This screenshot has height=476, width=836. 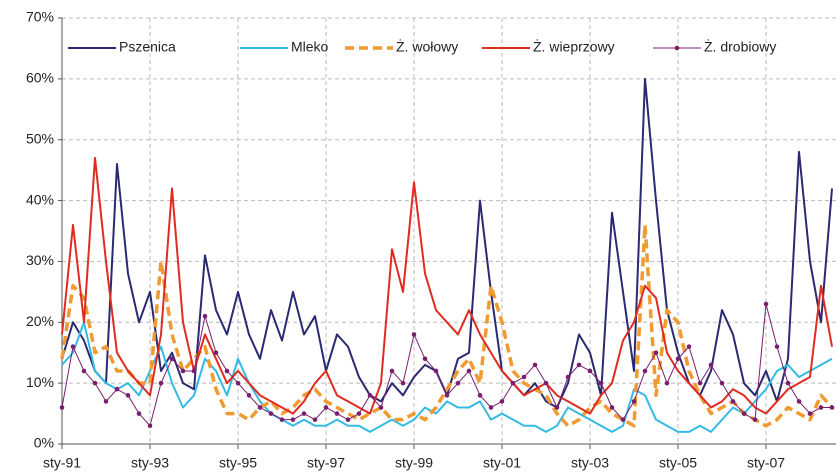 I want to click on x-tick-label: sty-01, so click(x=502, y=463).